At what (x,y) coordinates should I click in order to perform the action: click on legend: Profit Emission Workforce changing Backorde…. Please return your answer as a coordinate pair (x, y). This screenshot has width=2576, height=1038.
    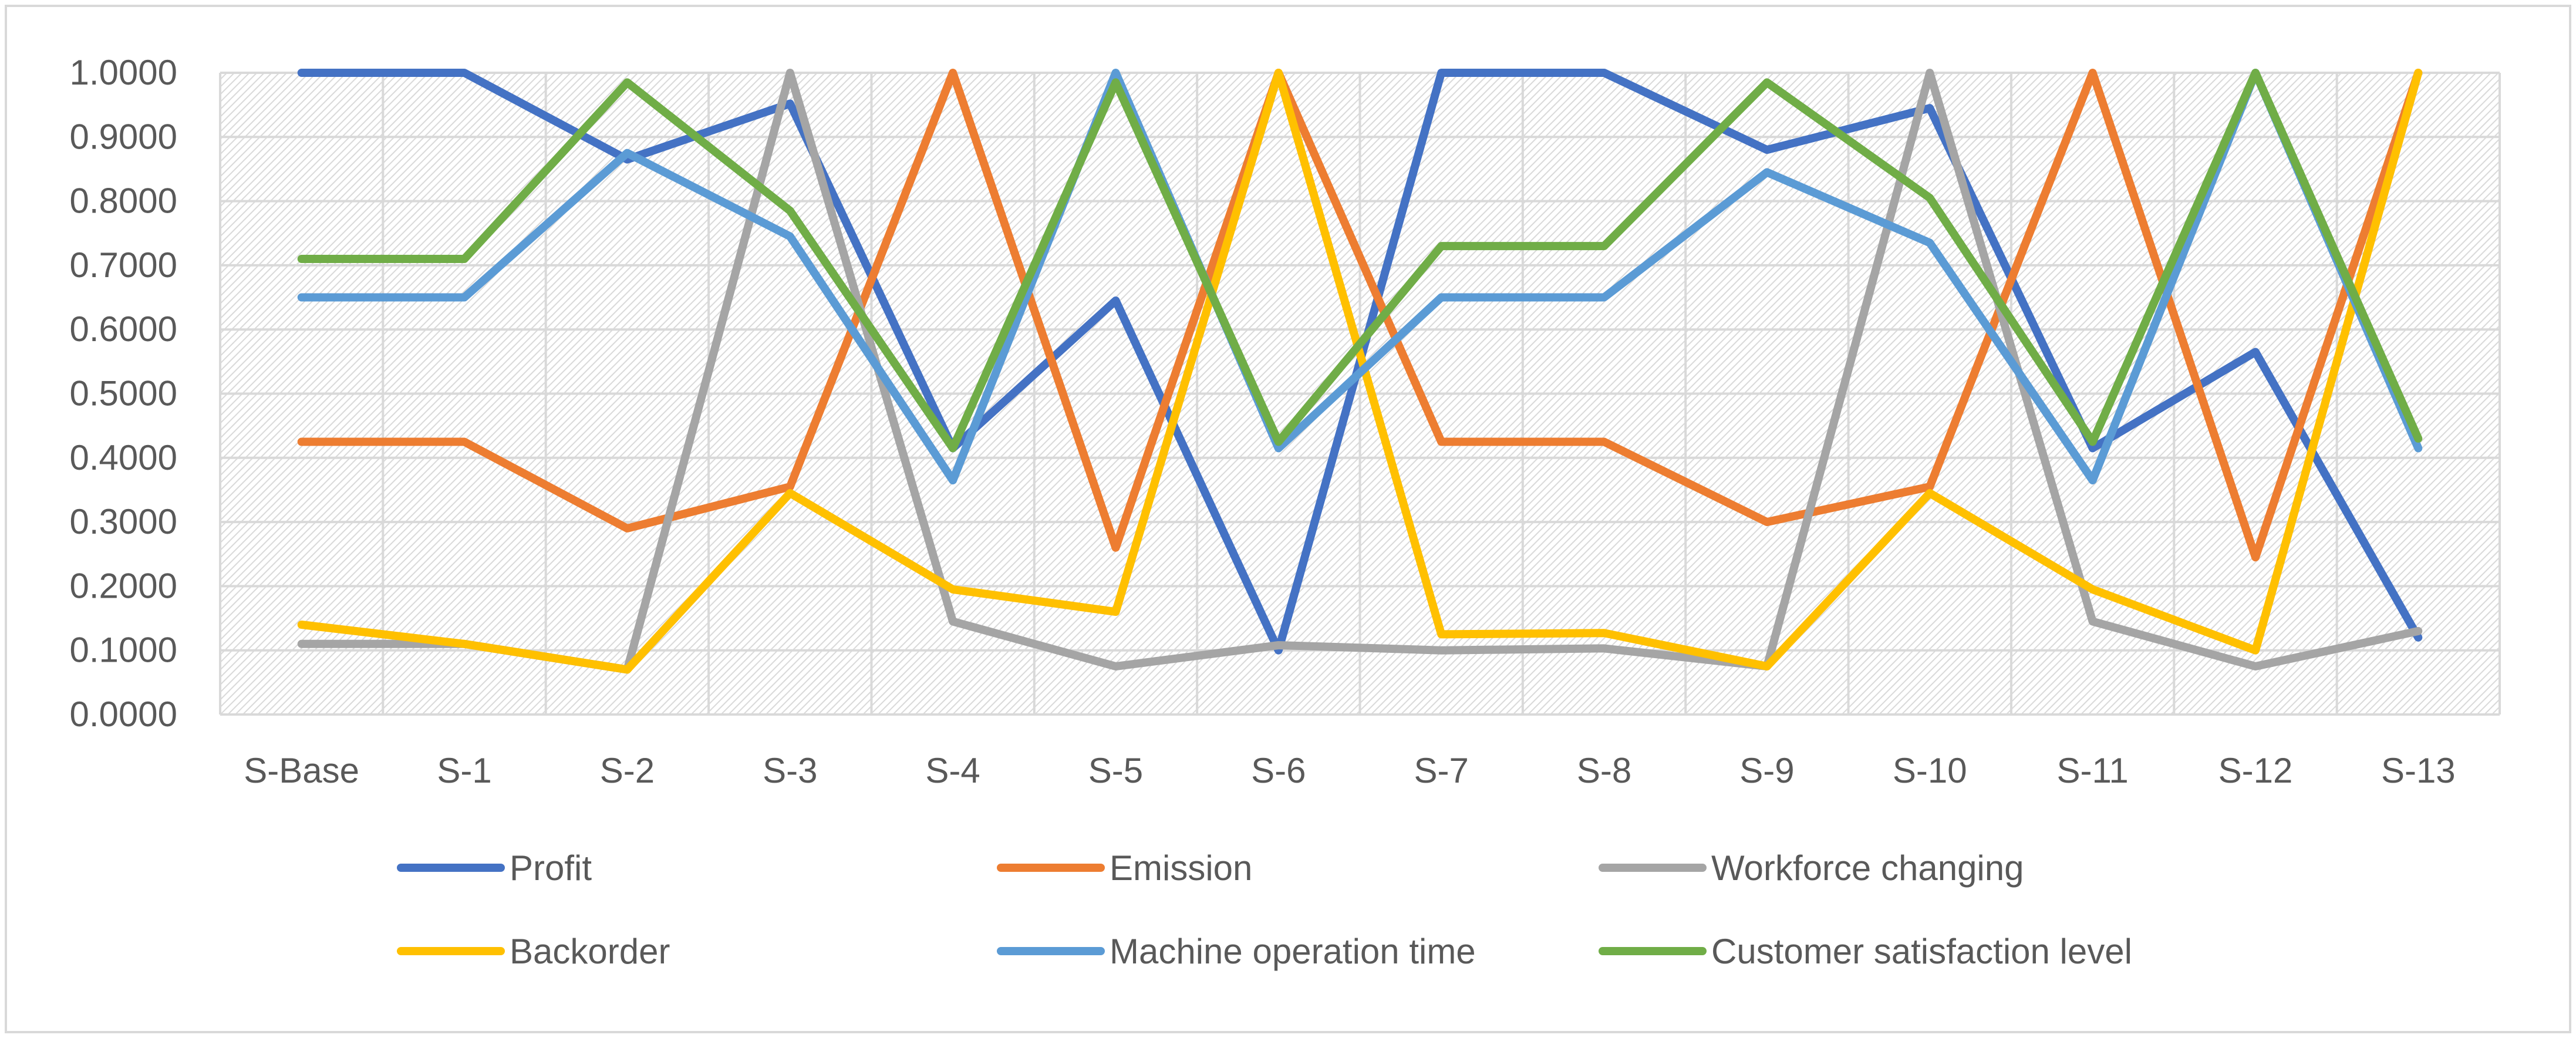
    Looking at the image, I should click on (1264, 909).